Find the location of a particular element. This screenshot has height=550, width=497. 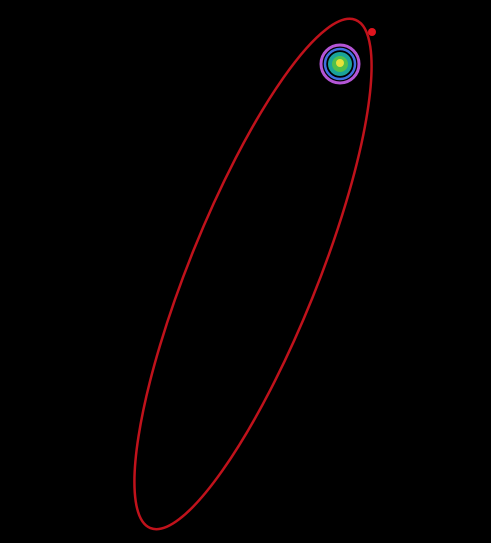

sun is located at coordinates (340, 63).